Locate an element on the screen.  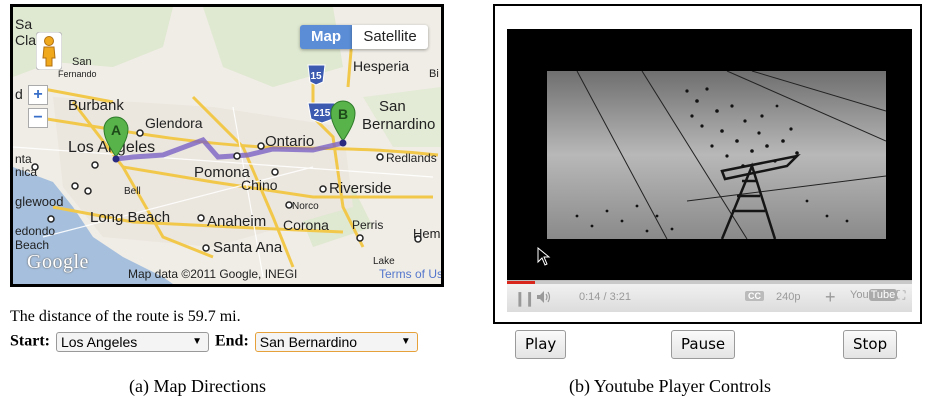
google-logo: Google is located at coordinates (58, 262).